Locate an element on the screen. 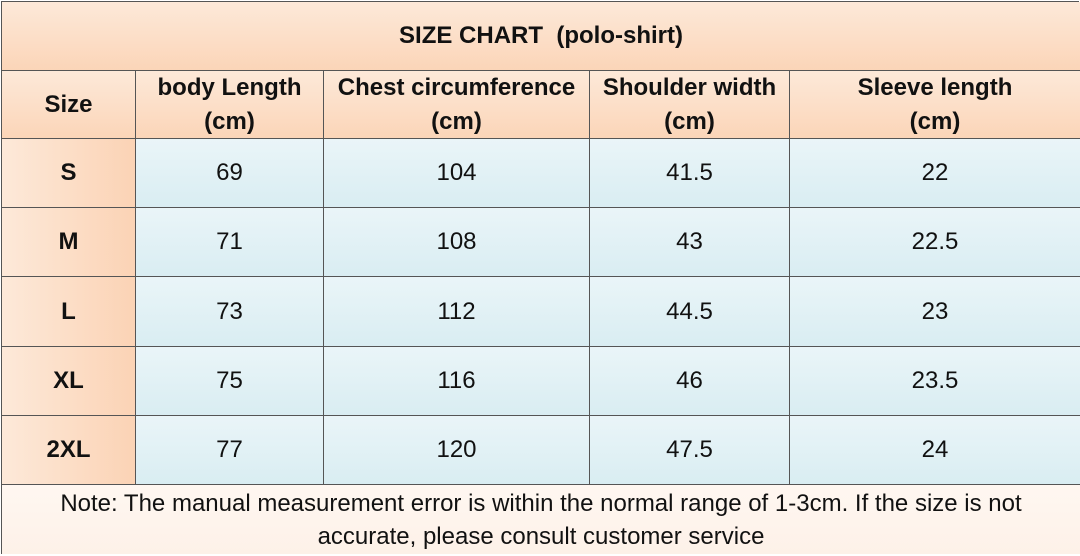 This screenshot has height=556, width=1080. value-cell: 108 is located at coordinates (457, 242).